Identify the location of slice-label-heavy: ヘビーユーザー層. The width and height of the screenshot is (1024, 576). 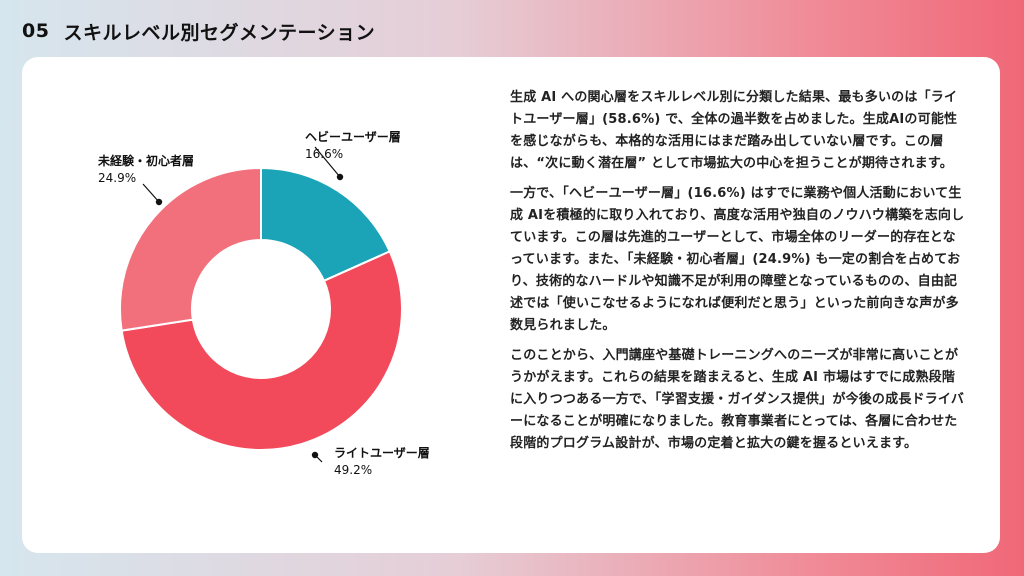
(353, 136).